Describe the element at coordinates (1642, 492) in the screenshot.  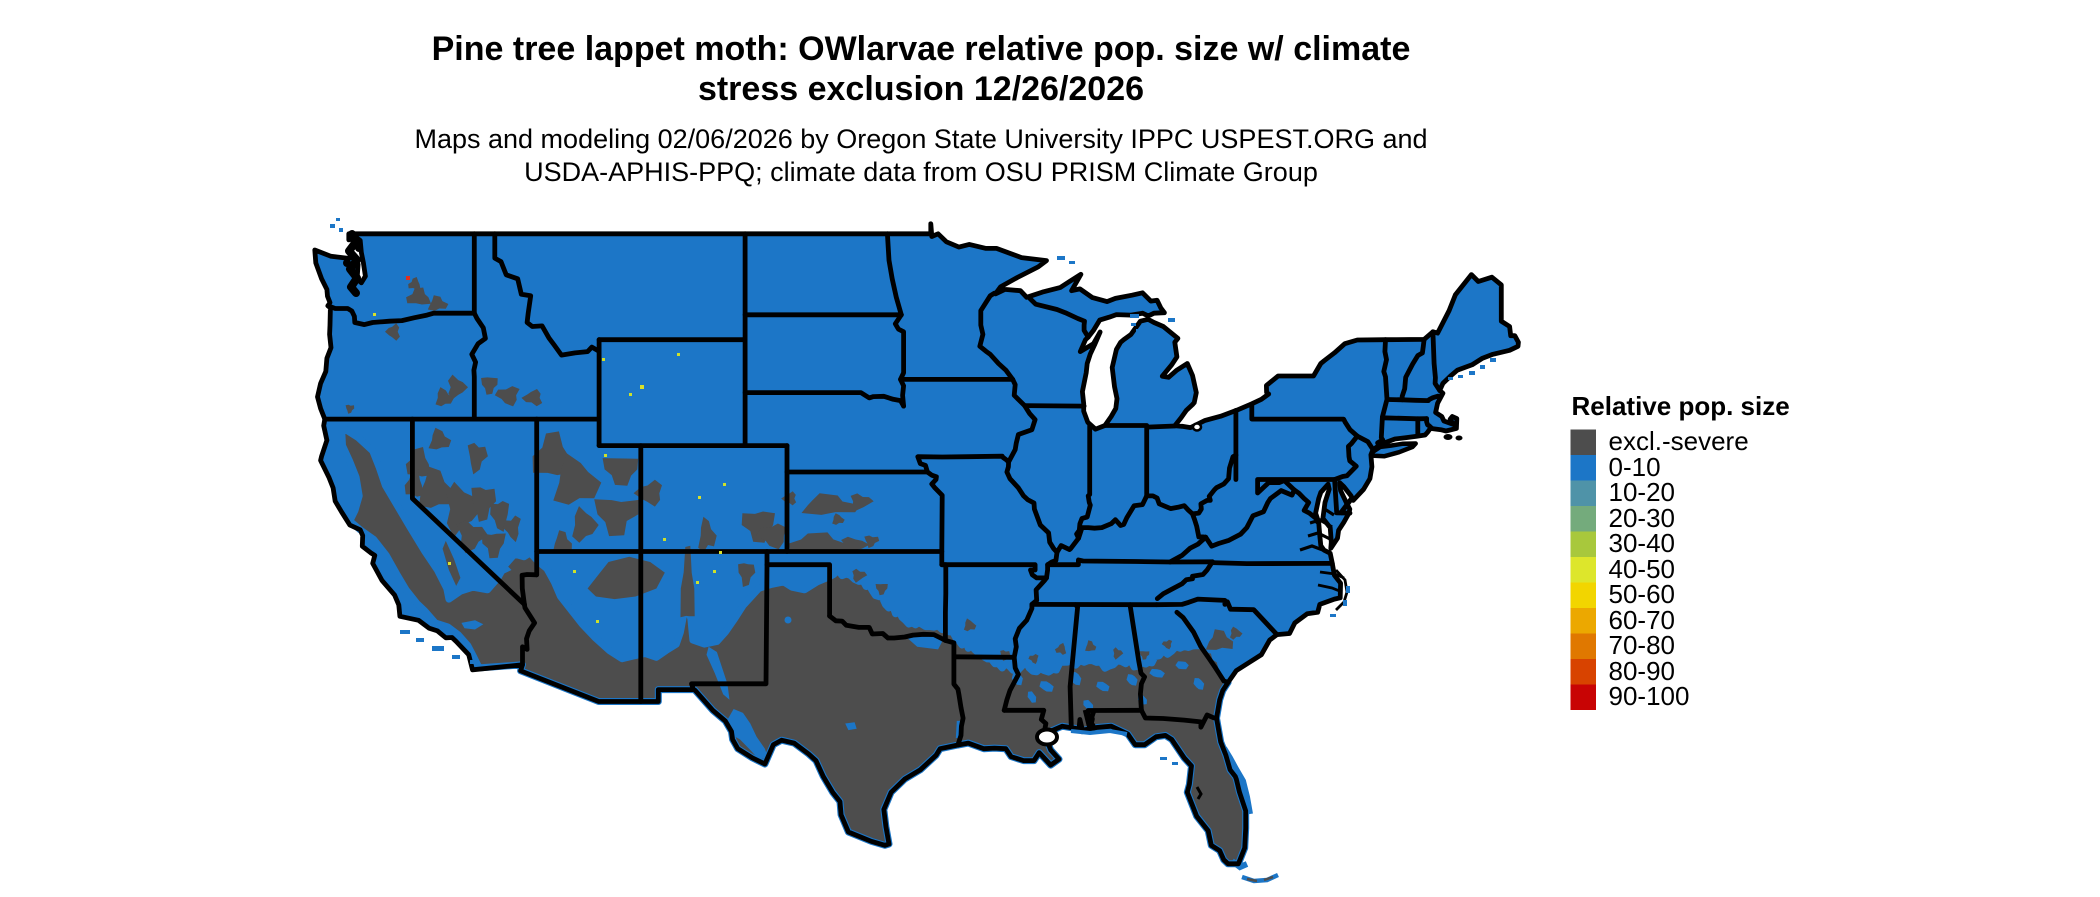
I see `svg-text: 10-20` at that location.